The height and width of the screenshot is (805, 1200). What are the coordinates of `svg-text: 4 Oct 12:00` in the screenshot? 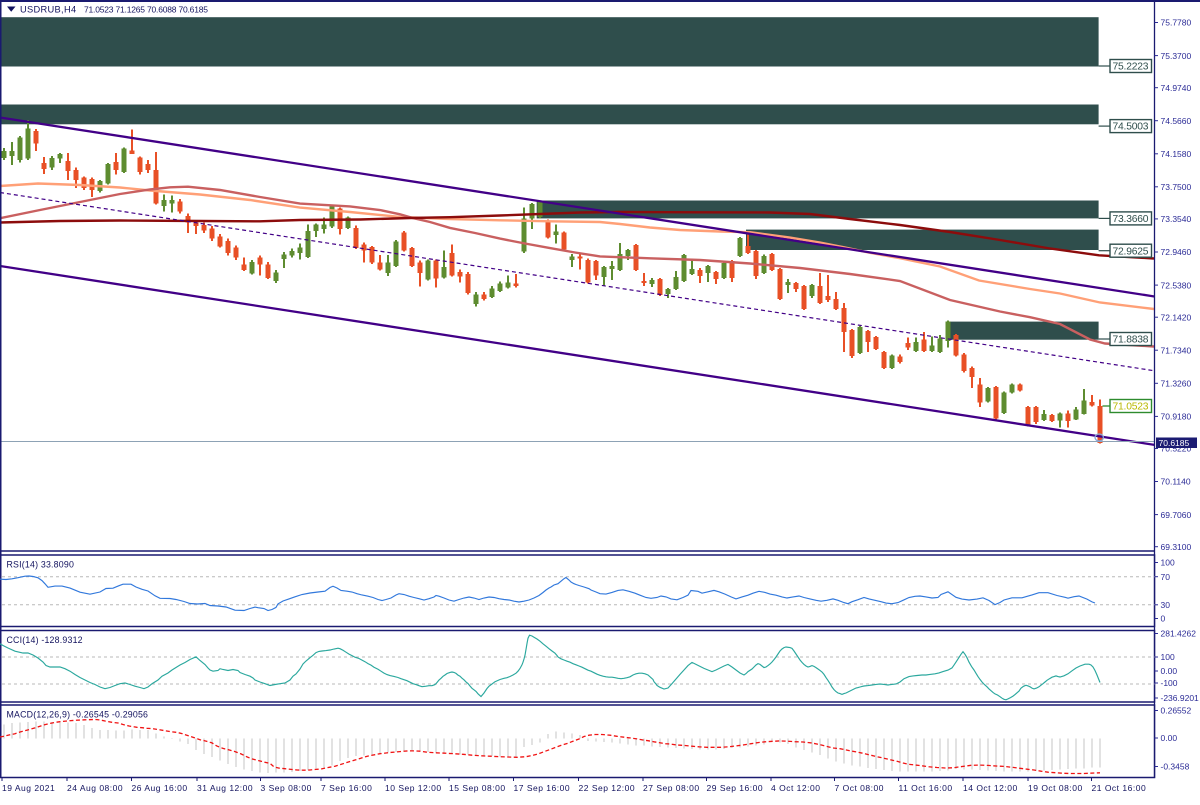 It's located at (795, 788).